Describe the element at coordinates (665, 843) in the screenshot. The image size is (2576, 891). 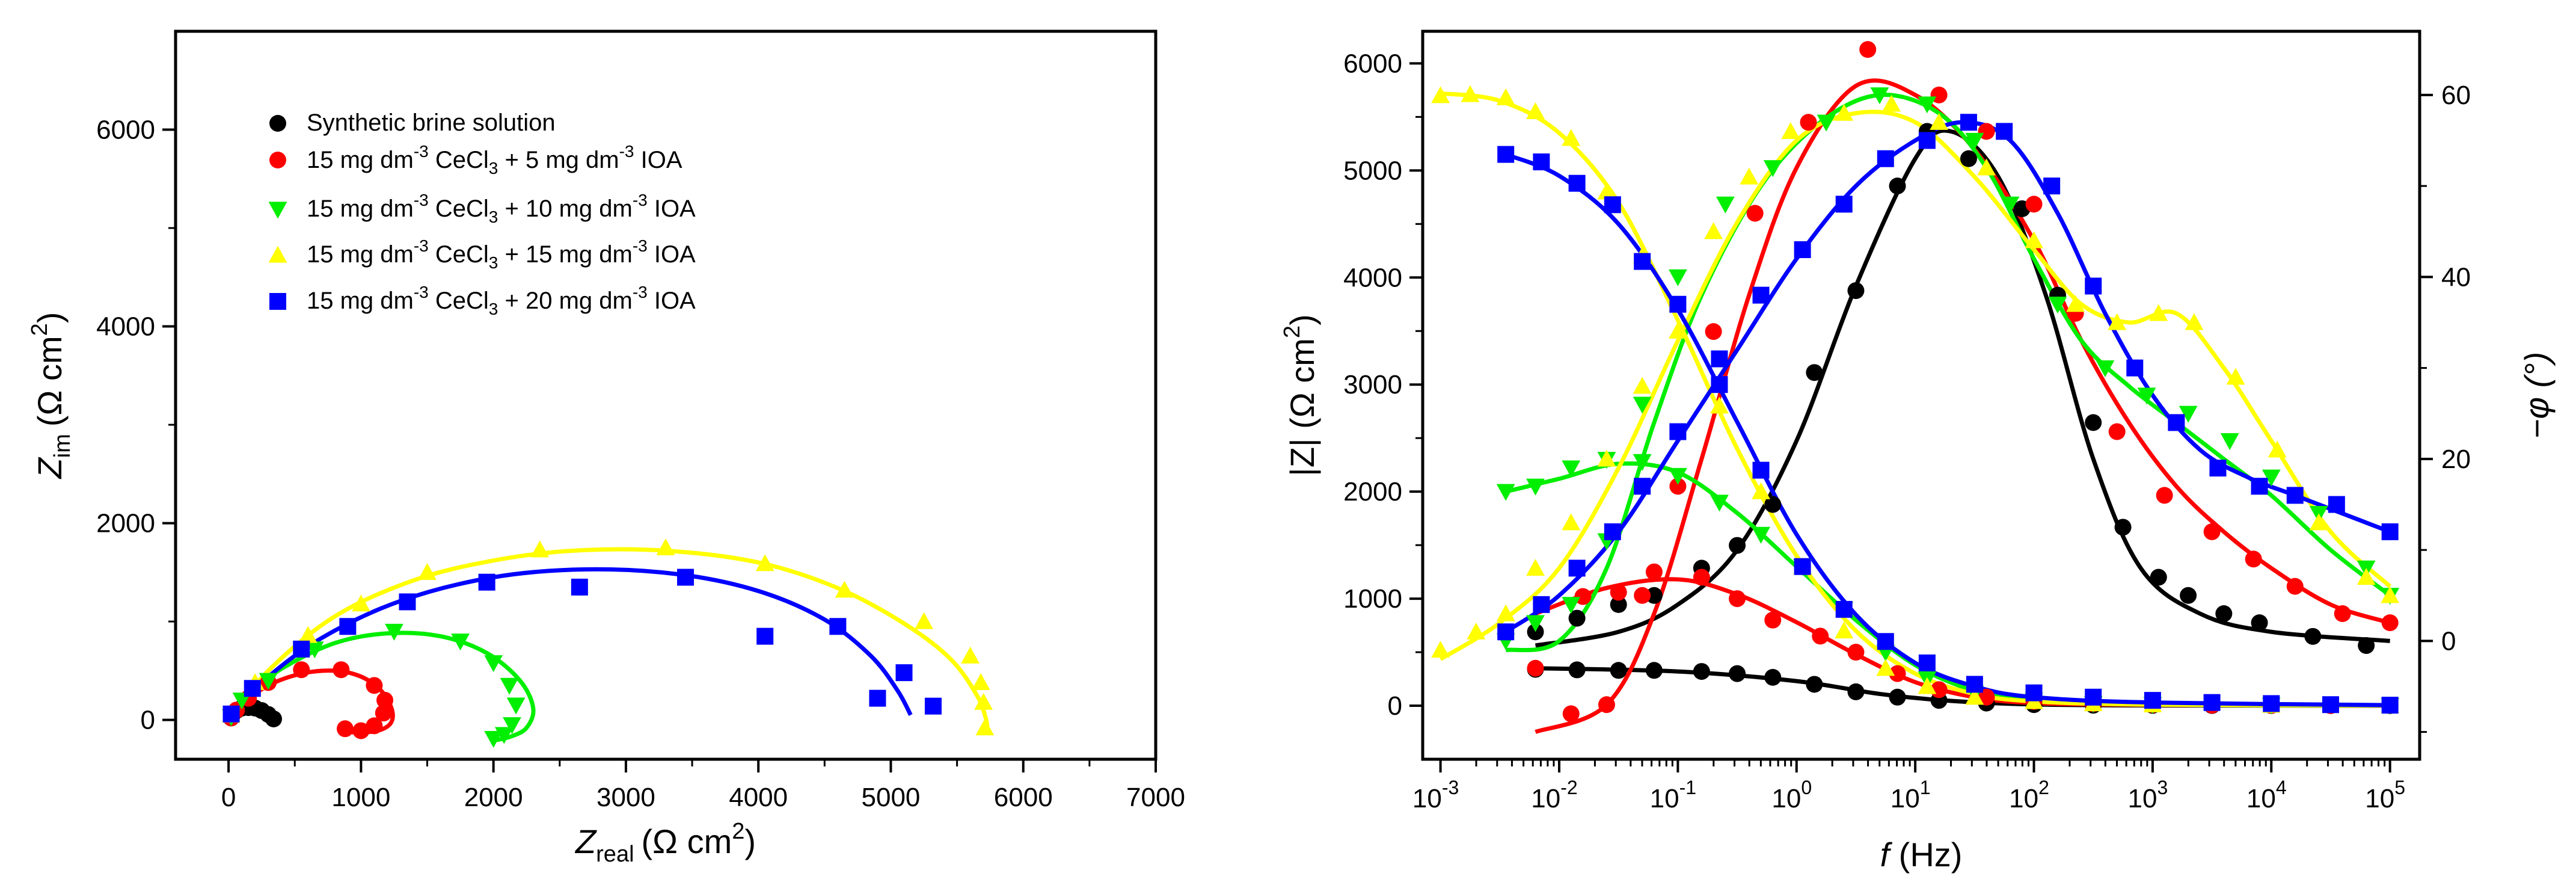
I see `nyquist-x-axis-title: Zreal (Ω cm2)` at that location.